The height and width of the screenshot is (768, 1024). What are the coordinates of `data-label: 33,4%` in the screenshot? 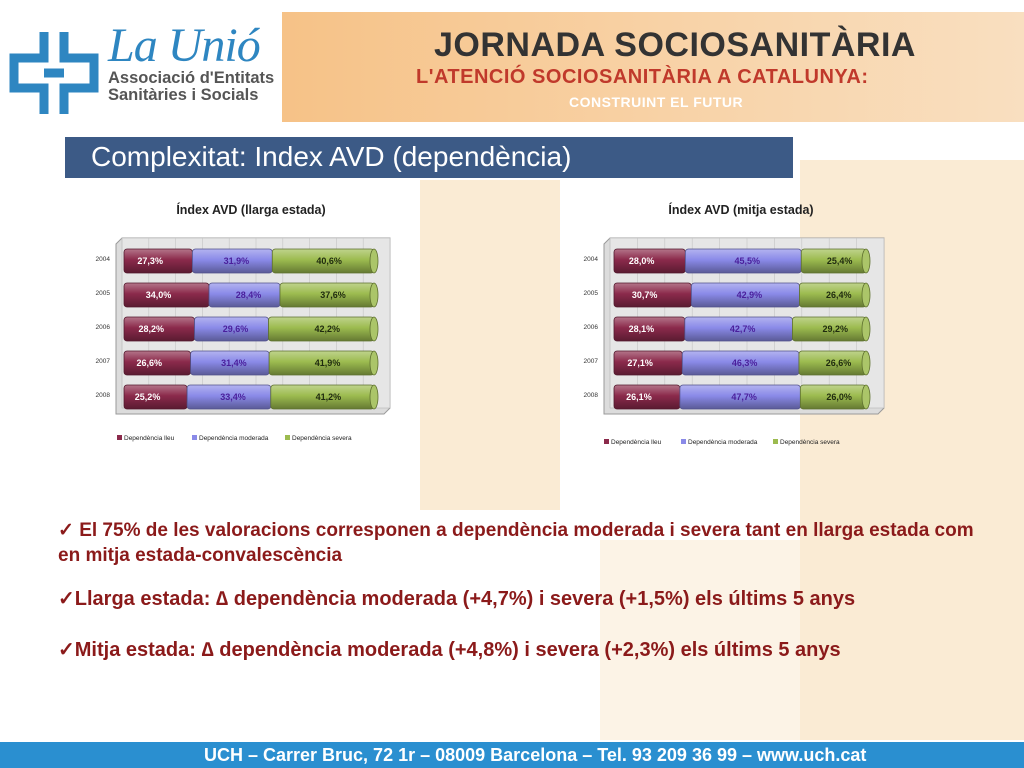 It's located at (233, 397).